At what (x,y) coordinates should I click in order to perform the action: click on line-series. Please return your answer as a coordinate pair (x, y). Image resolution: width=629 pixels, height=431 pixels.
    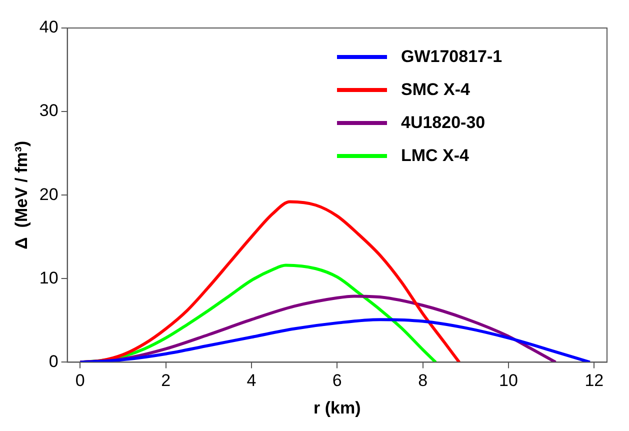
    Looking at the image, I should click on (335, 340).